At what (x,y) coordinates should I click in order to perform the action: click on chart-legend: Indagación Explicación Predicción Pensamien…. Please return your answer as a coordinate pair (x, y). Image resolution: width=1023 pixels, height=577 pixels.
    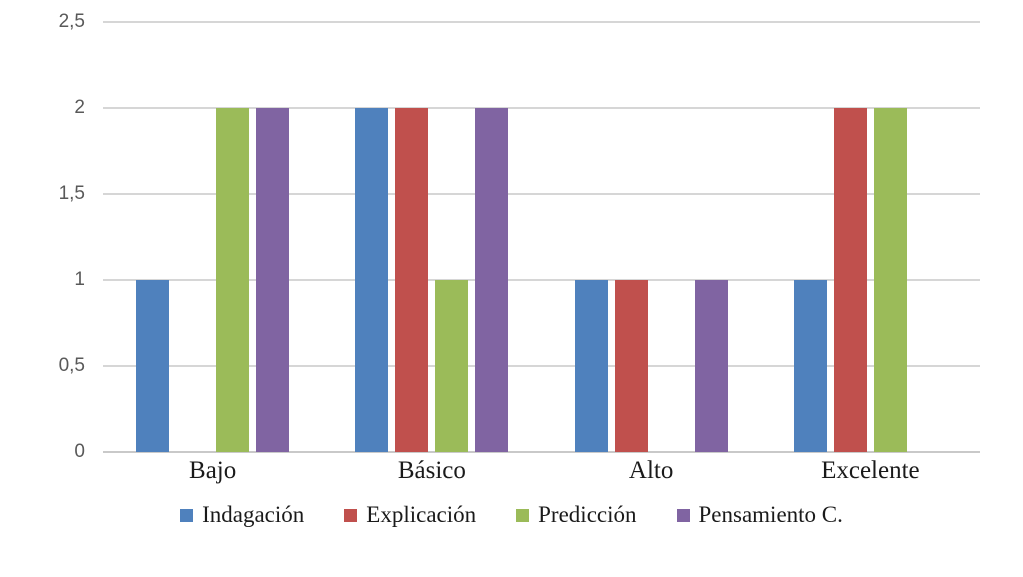
    Looking at the image, I should click on (511, 515).